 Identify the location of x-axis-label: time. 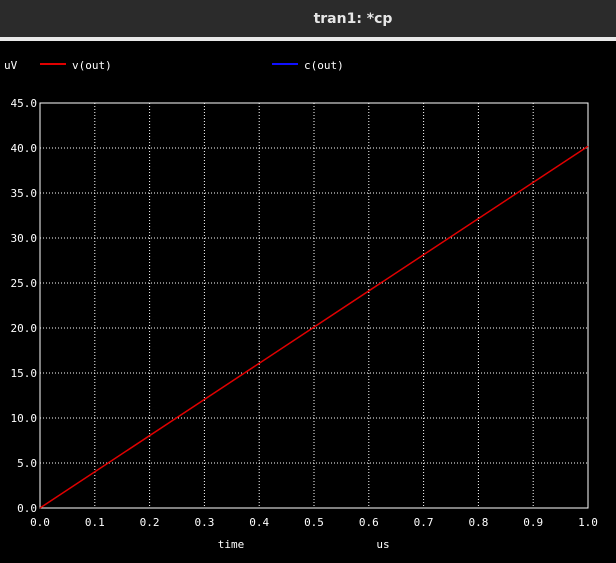
(231, 544).